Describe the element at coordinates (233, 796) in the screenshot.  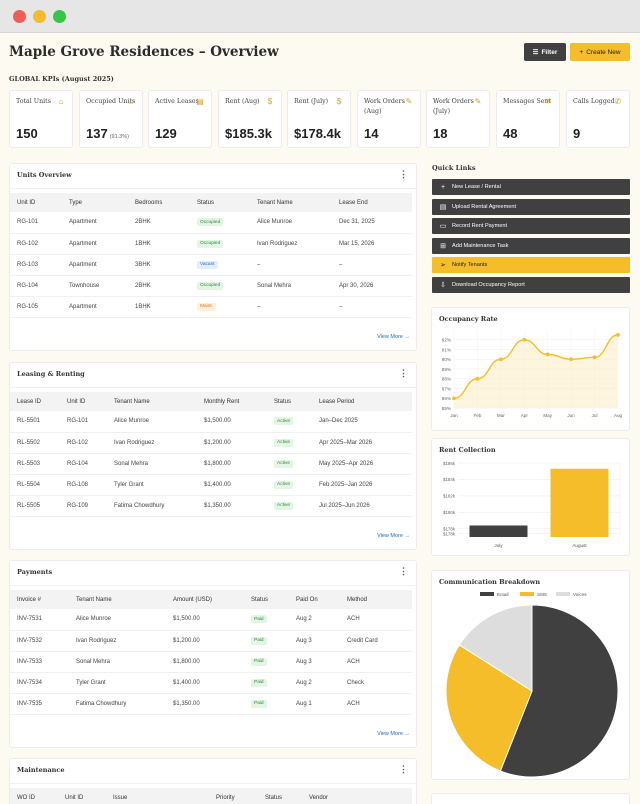
I see `column-header: Priority` at that location.